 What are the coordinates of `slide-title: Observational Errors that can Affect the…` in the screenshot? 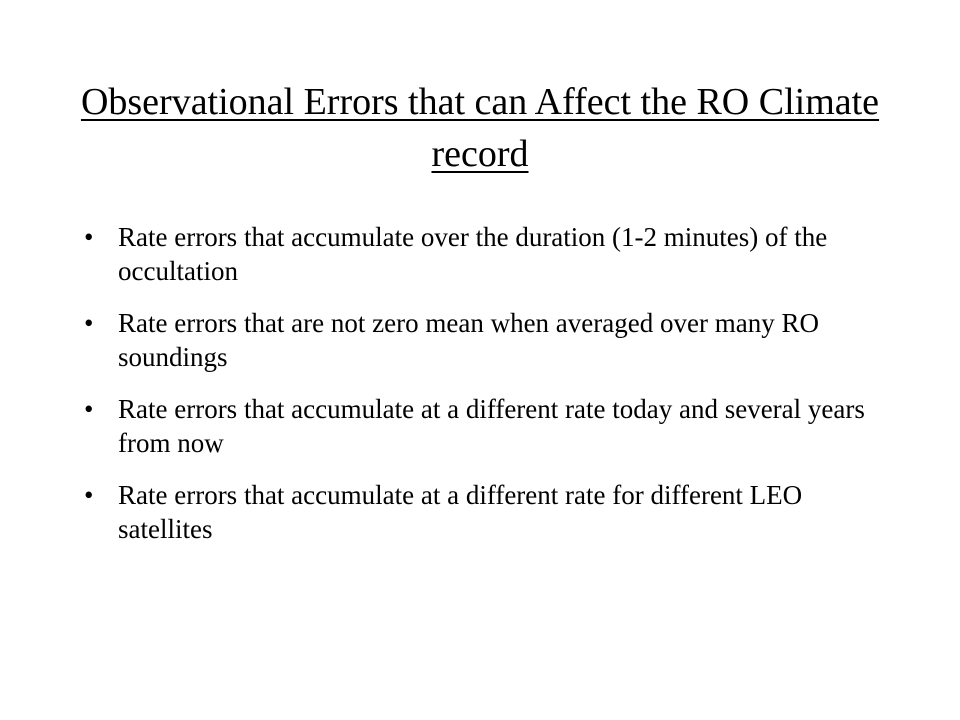 It's located at (480, 128).